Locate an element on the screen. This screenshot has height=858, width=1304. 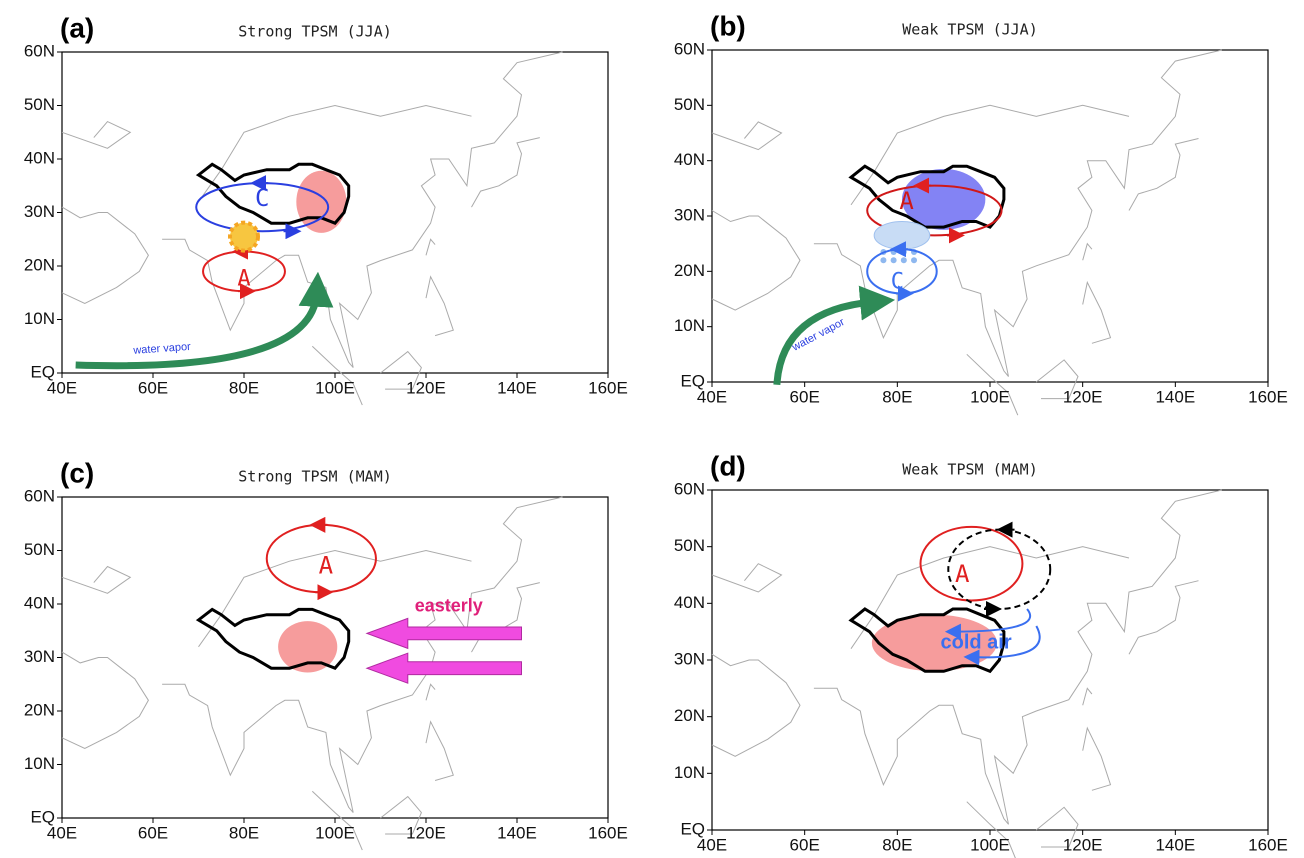
panel-label: (d) is located at coordinates (728, 465).